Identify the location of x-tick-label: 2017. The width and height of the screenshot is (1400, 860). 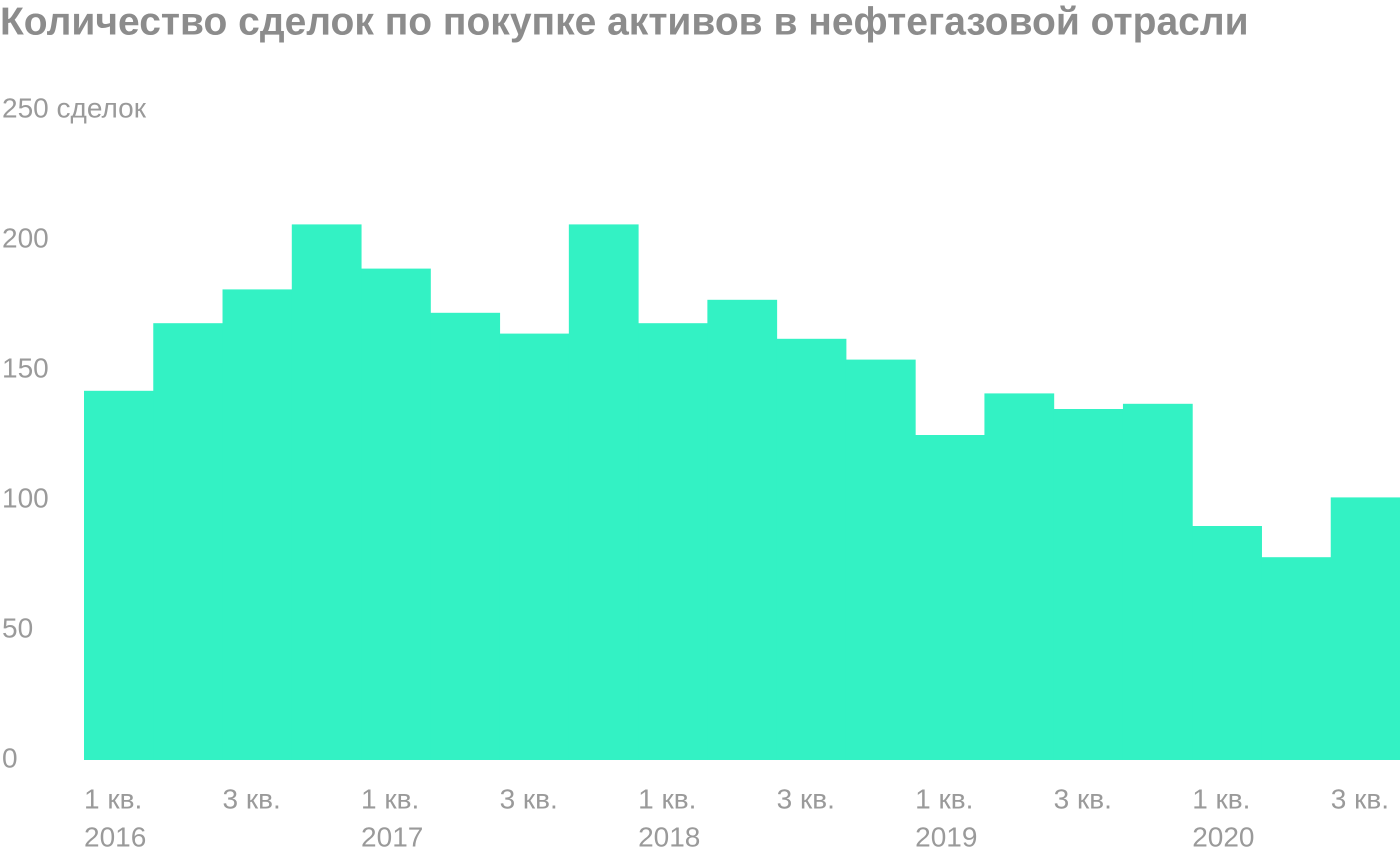
(392, 836).